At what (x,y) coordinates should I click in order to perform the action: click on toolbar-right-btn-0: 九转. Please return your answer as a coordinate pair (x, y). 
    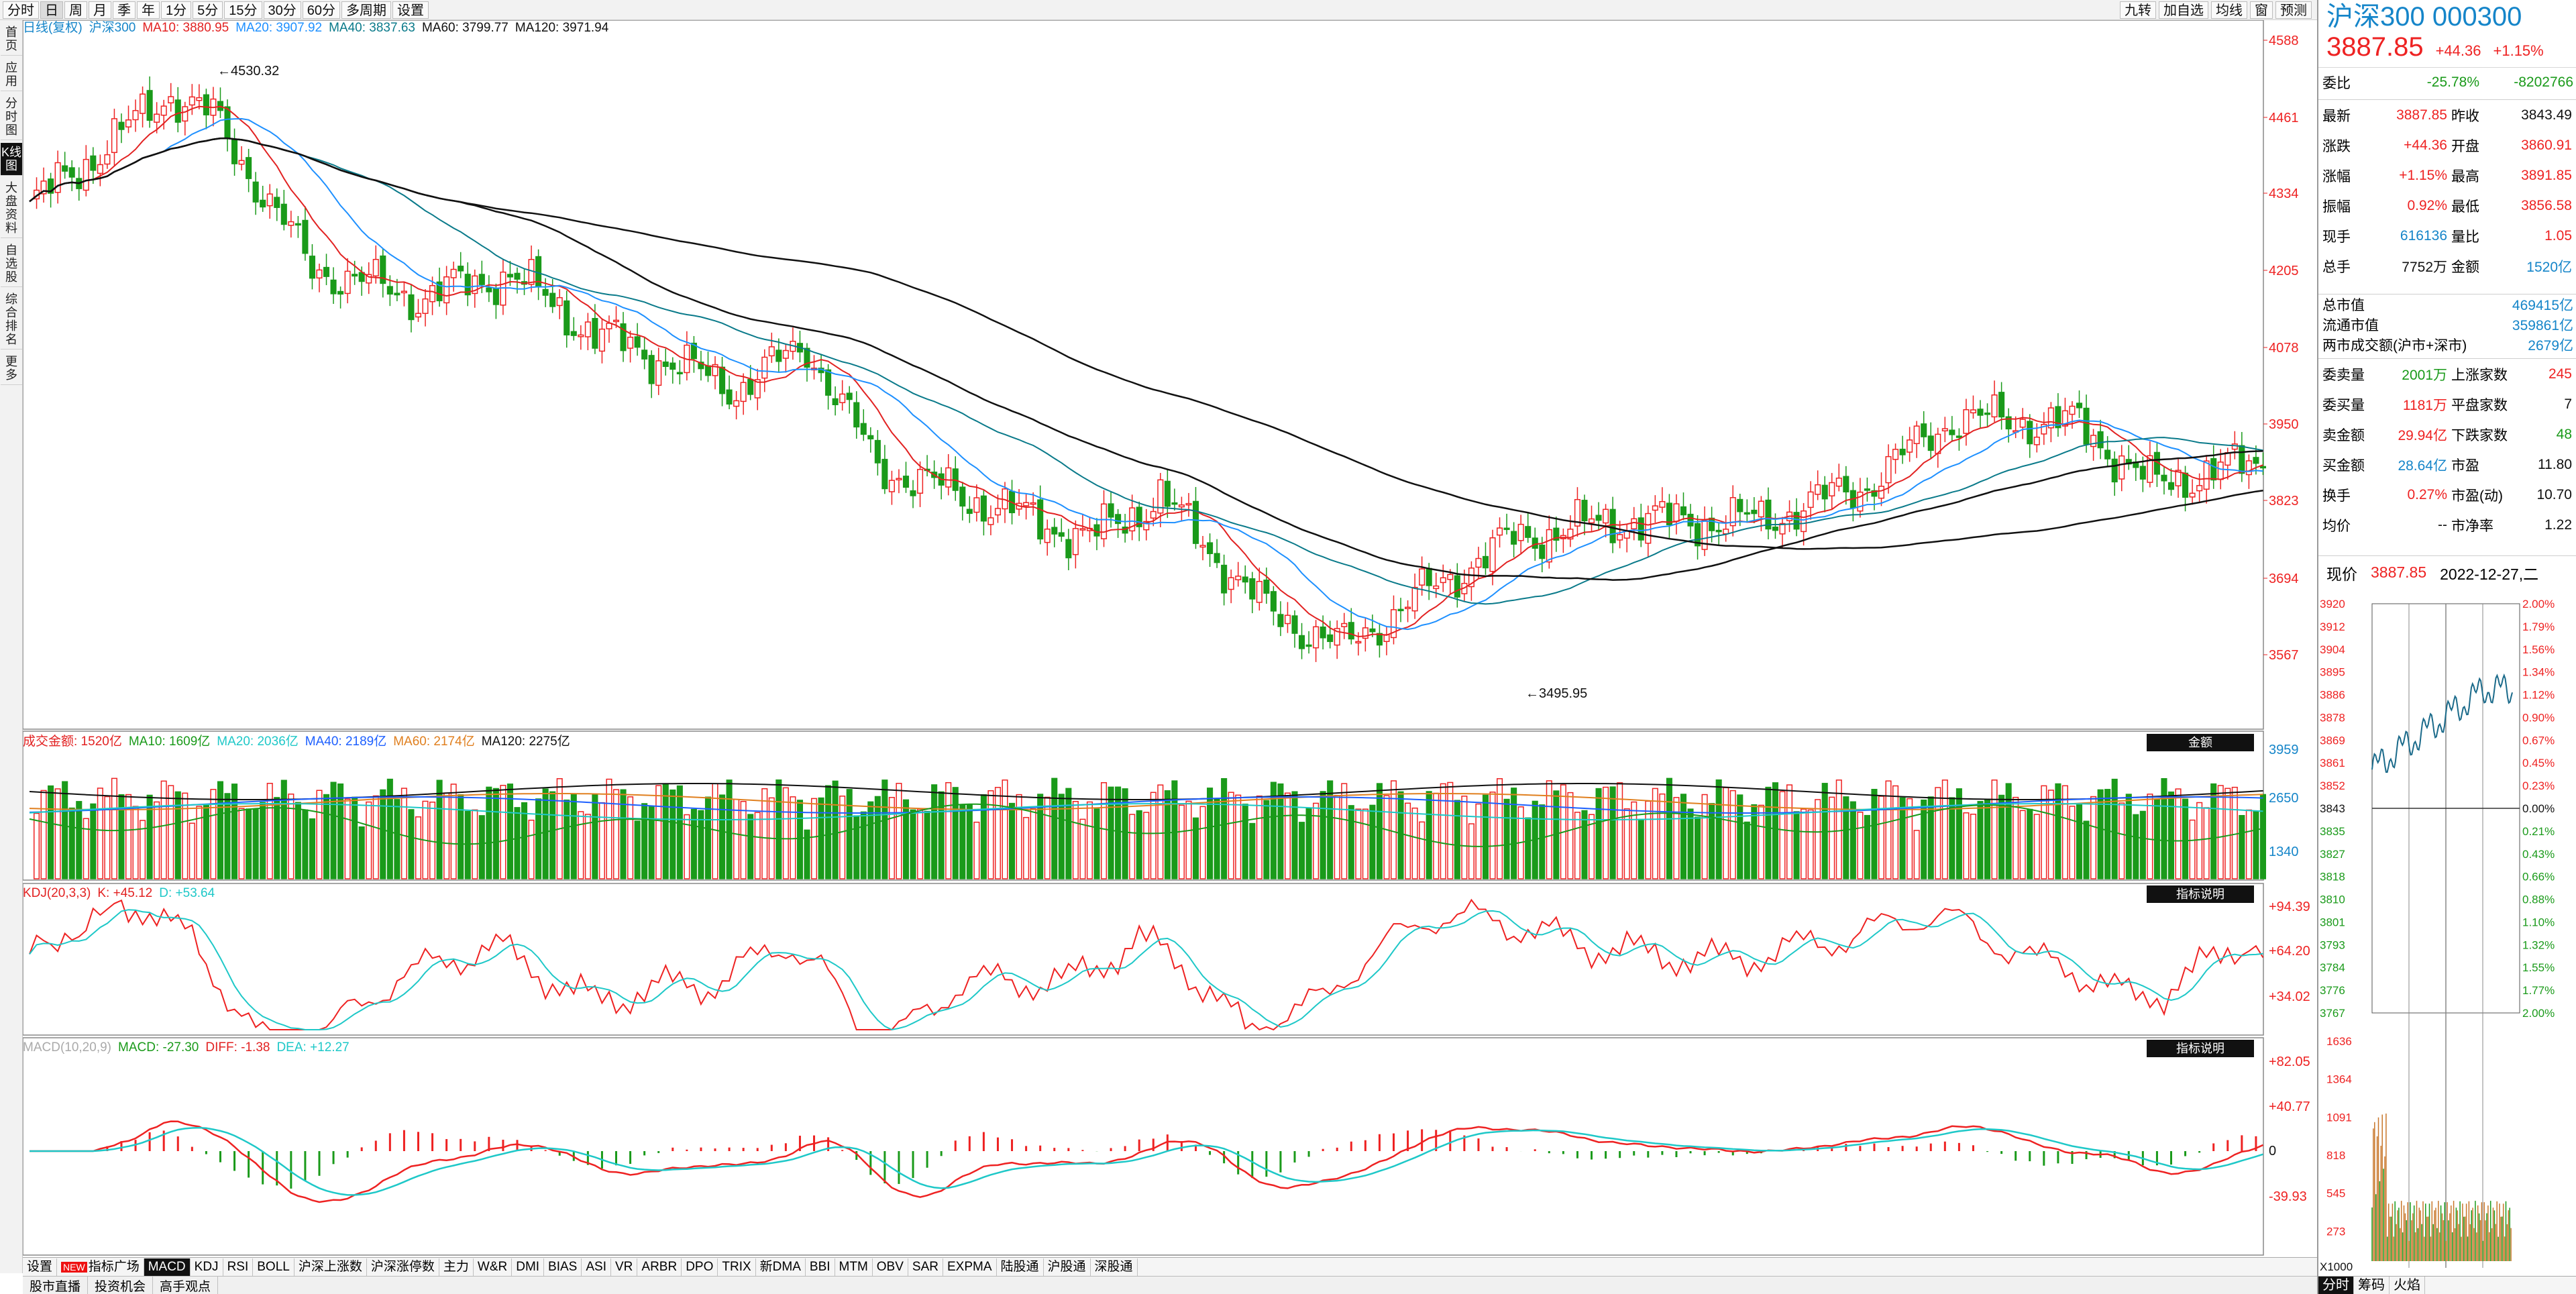
    Looking at the image, I should click on (2138, 10).